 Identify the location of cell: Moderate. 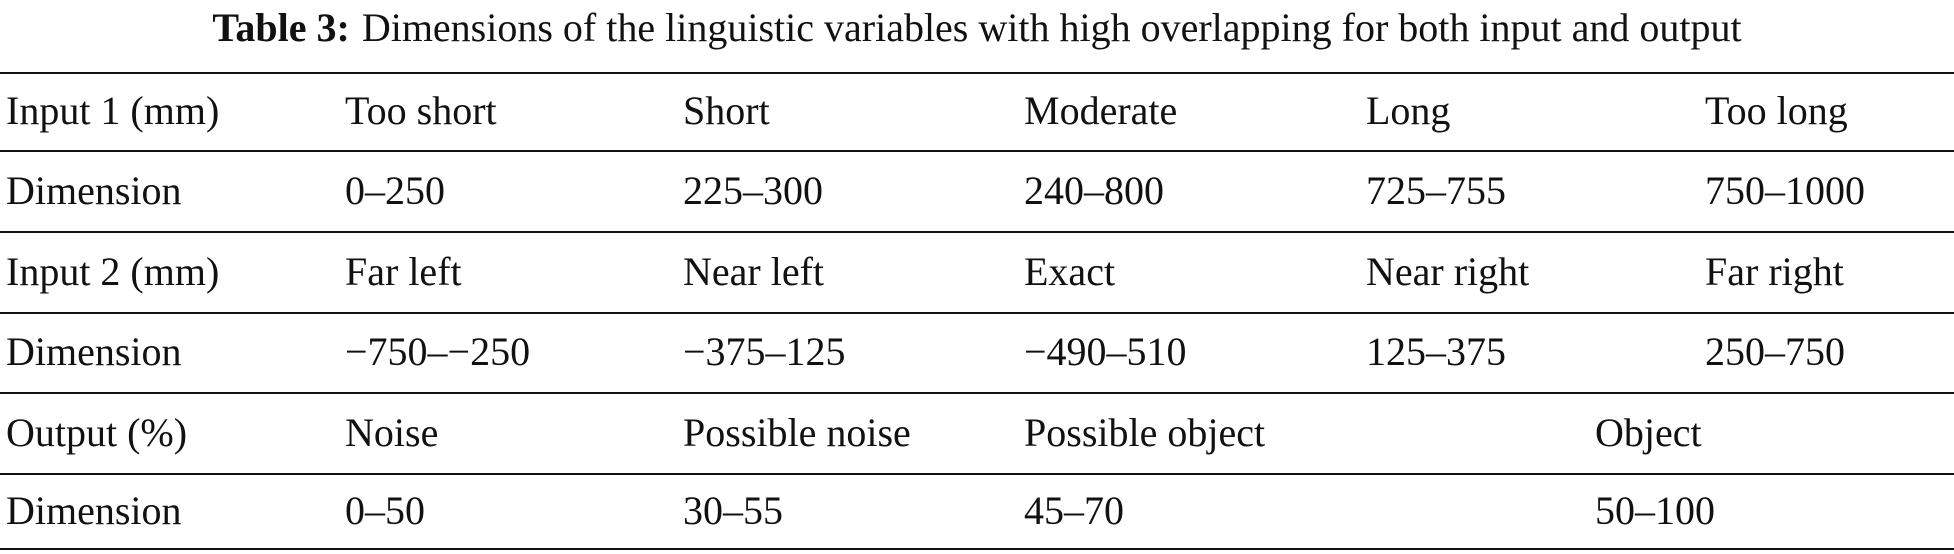
(1101, 110).